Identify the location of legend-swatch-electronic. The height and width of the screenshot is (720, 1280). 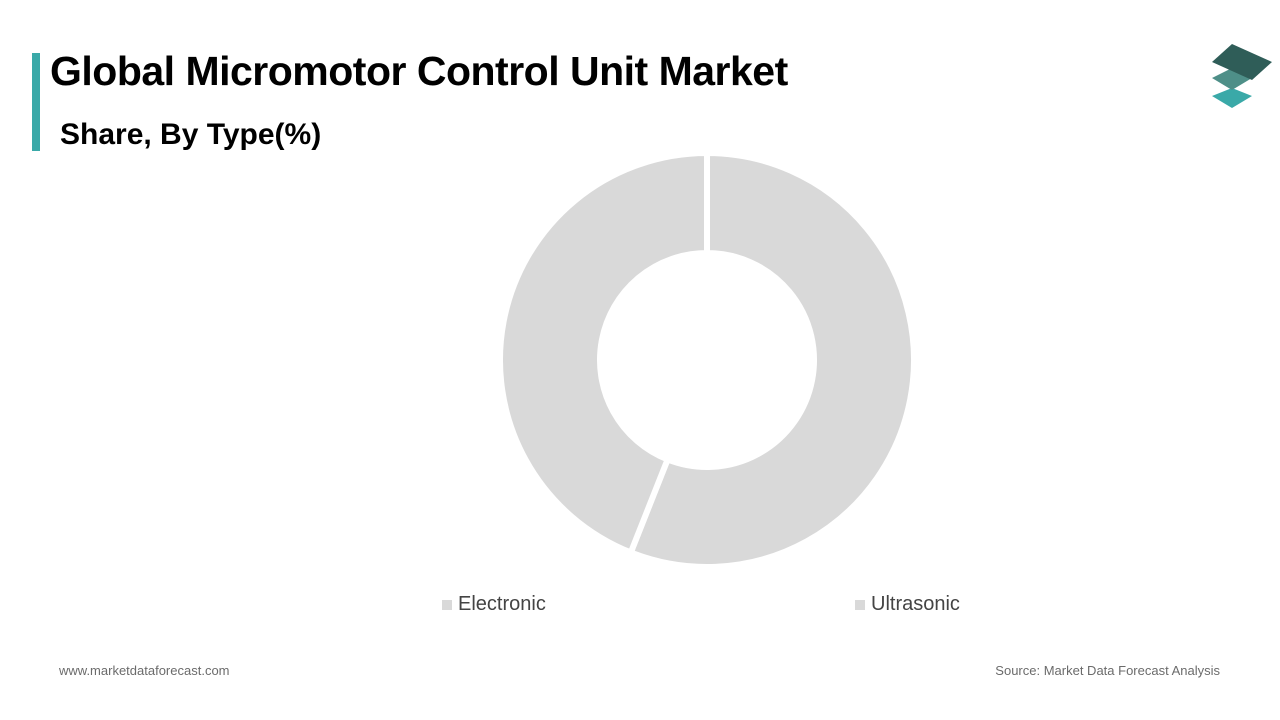
(447, 604).